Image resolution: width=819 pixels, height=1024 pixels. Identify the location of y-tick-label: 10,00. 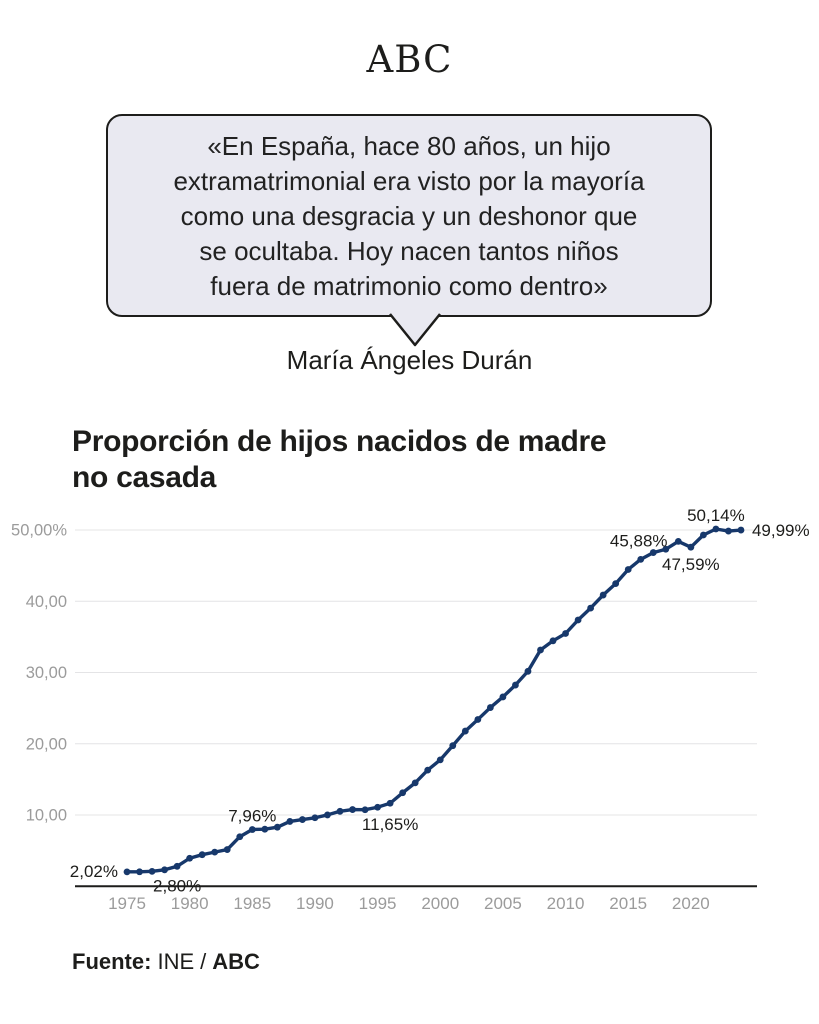
(46, 816).